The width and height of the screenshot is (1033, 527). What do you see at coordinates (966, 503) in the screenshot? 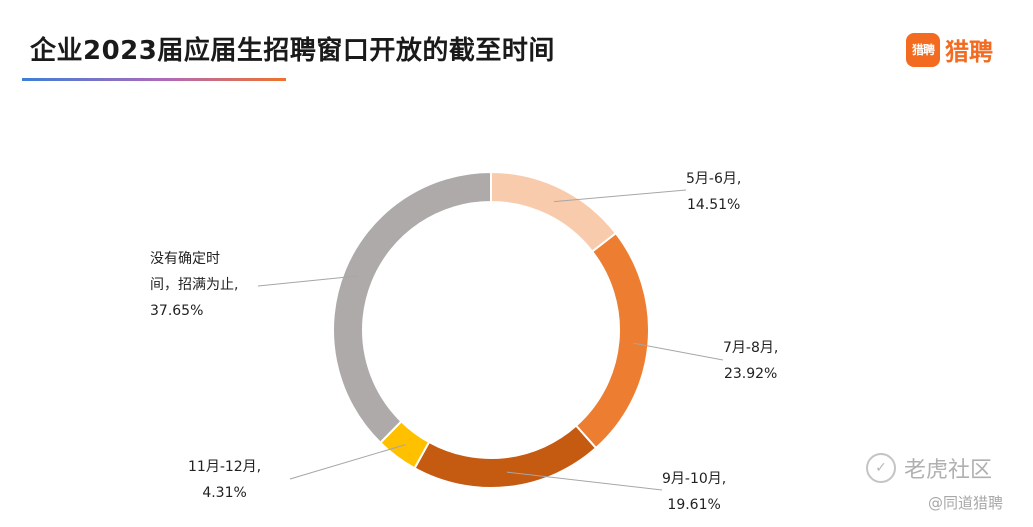
I see `watermark-handle: @同道猎聘` at bounding box center [966, 503].